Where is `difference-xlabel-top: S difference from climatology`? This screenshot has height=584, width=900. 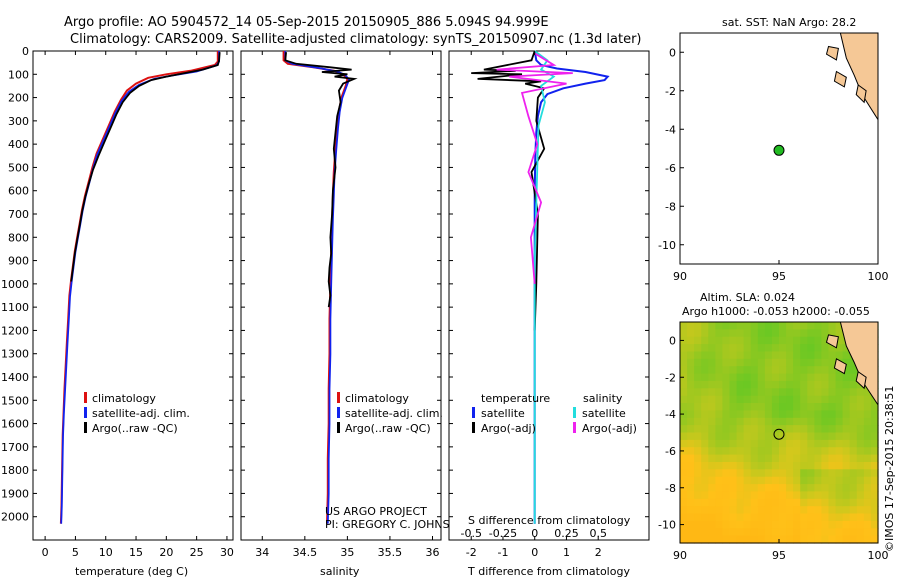 difference-xlabel-top: S difference from climatology is located at coordinates (549, 520).